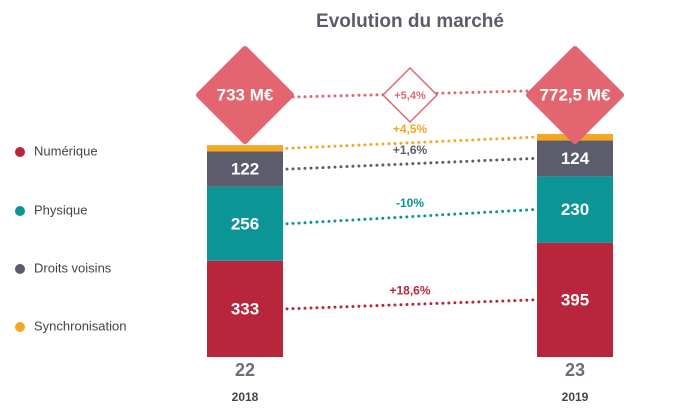 This screenshot has width=690, height=414. I want to click on total-change-label: +5,4%, so click(410, 96).